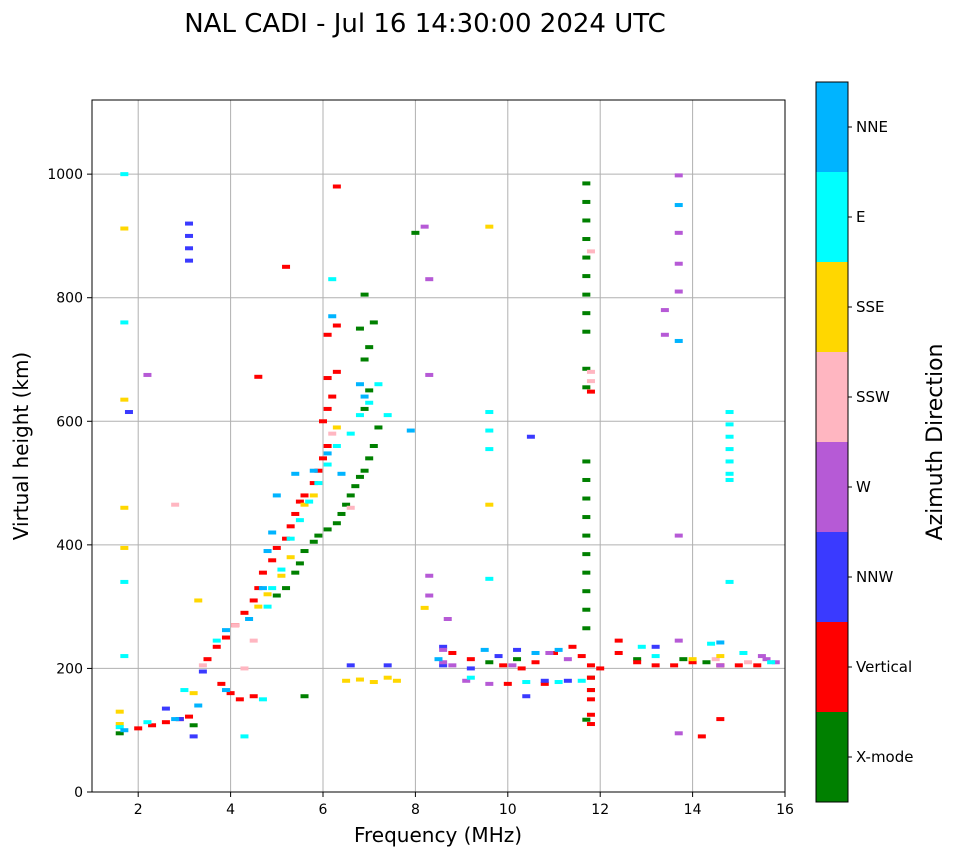  I want to click on colorbar-label: W, so click(863, 487).